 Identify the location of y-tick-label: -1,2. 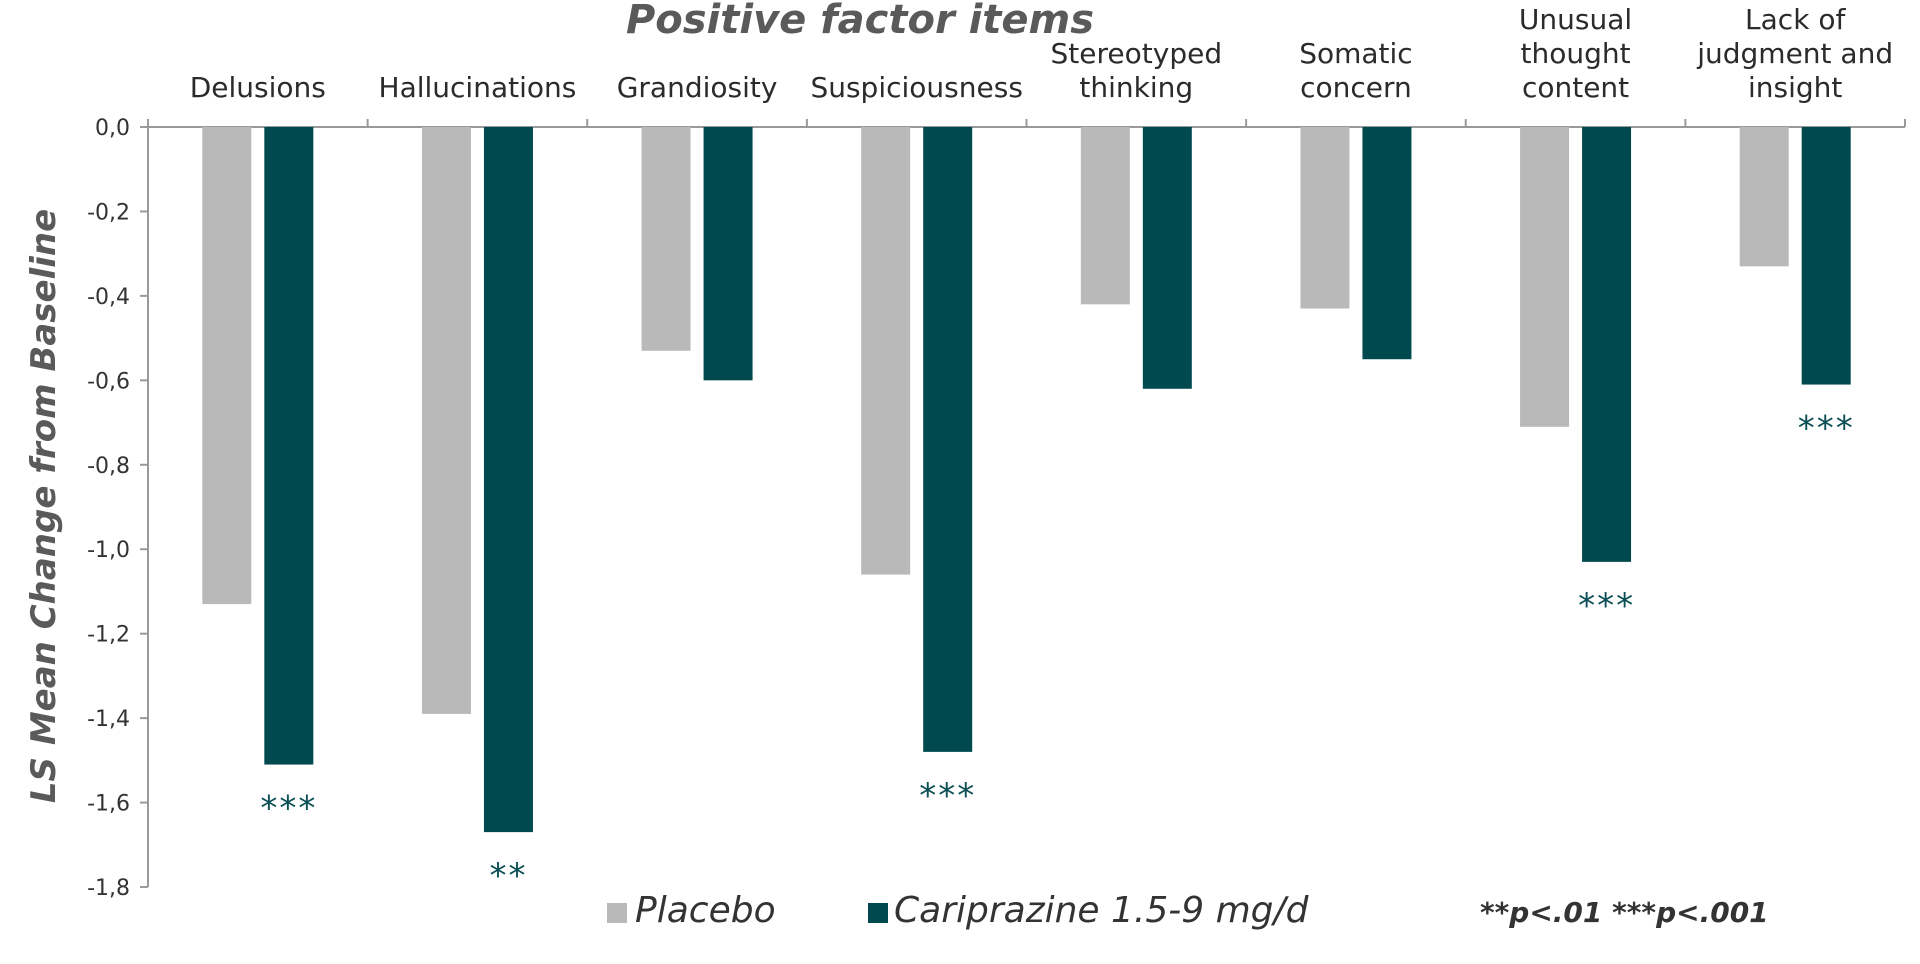
(108, 635).